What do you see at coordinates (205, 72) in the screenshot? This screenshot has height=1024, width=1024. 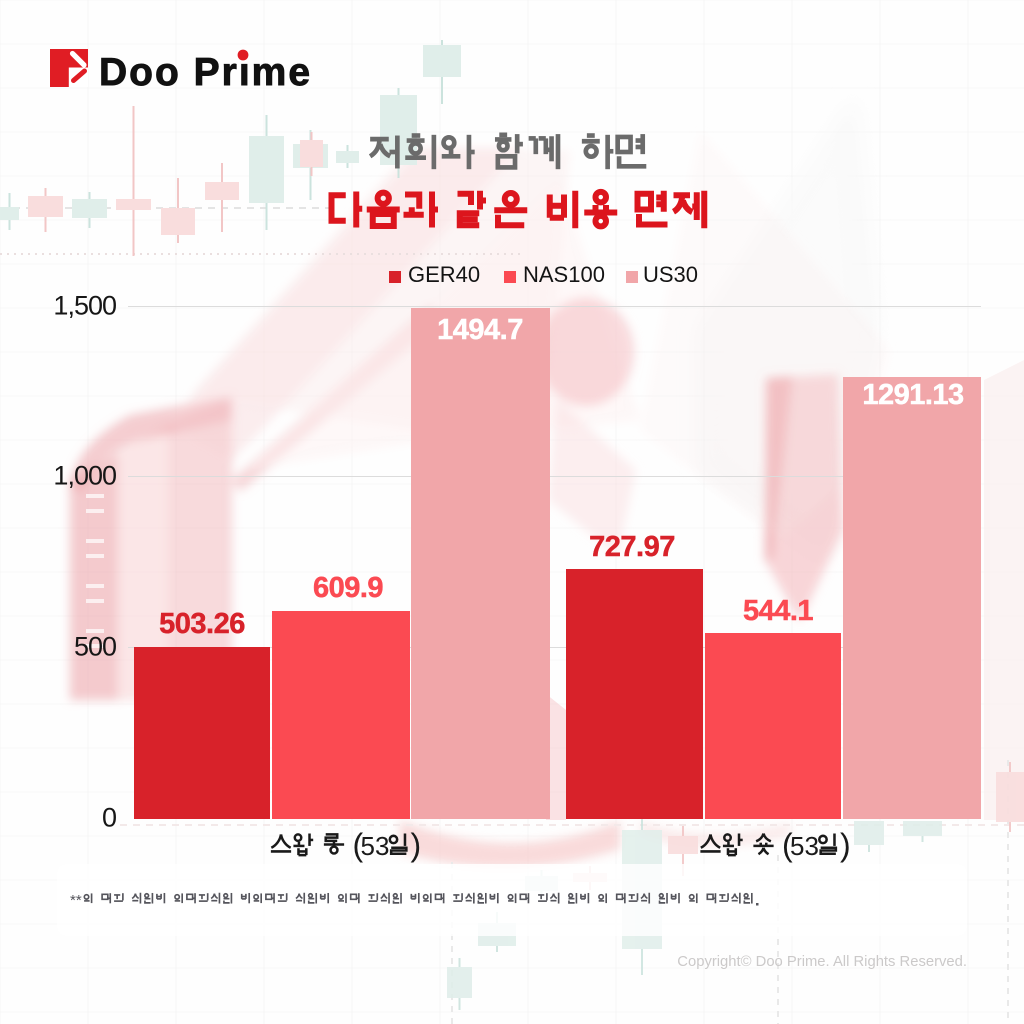 I see `svg-text: Doo Prıme` at bounding box center [205, 72].